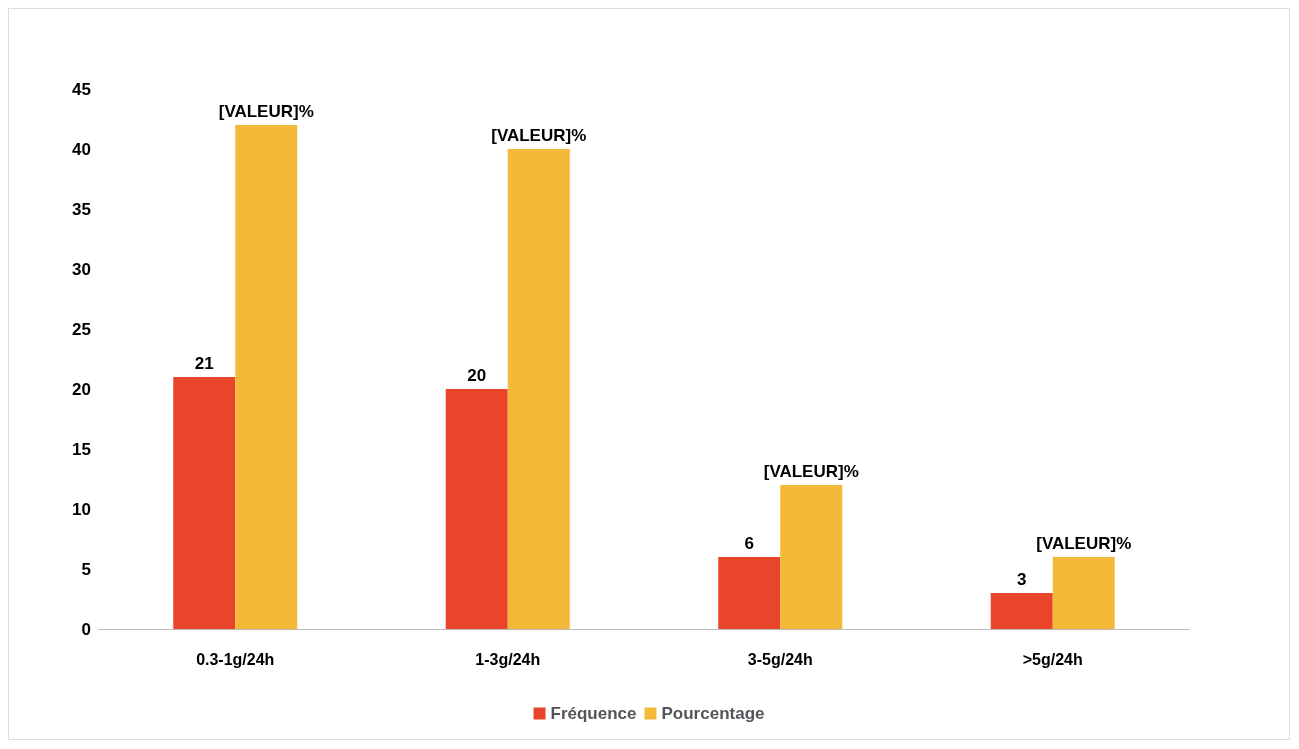 Image resolution: width=1299 pixels, height=749 pixels. What do you see at coordinates (81, 389) in the screenshot?
I see `y-tick-label: 20` at bounding box center [81, 389].